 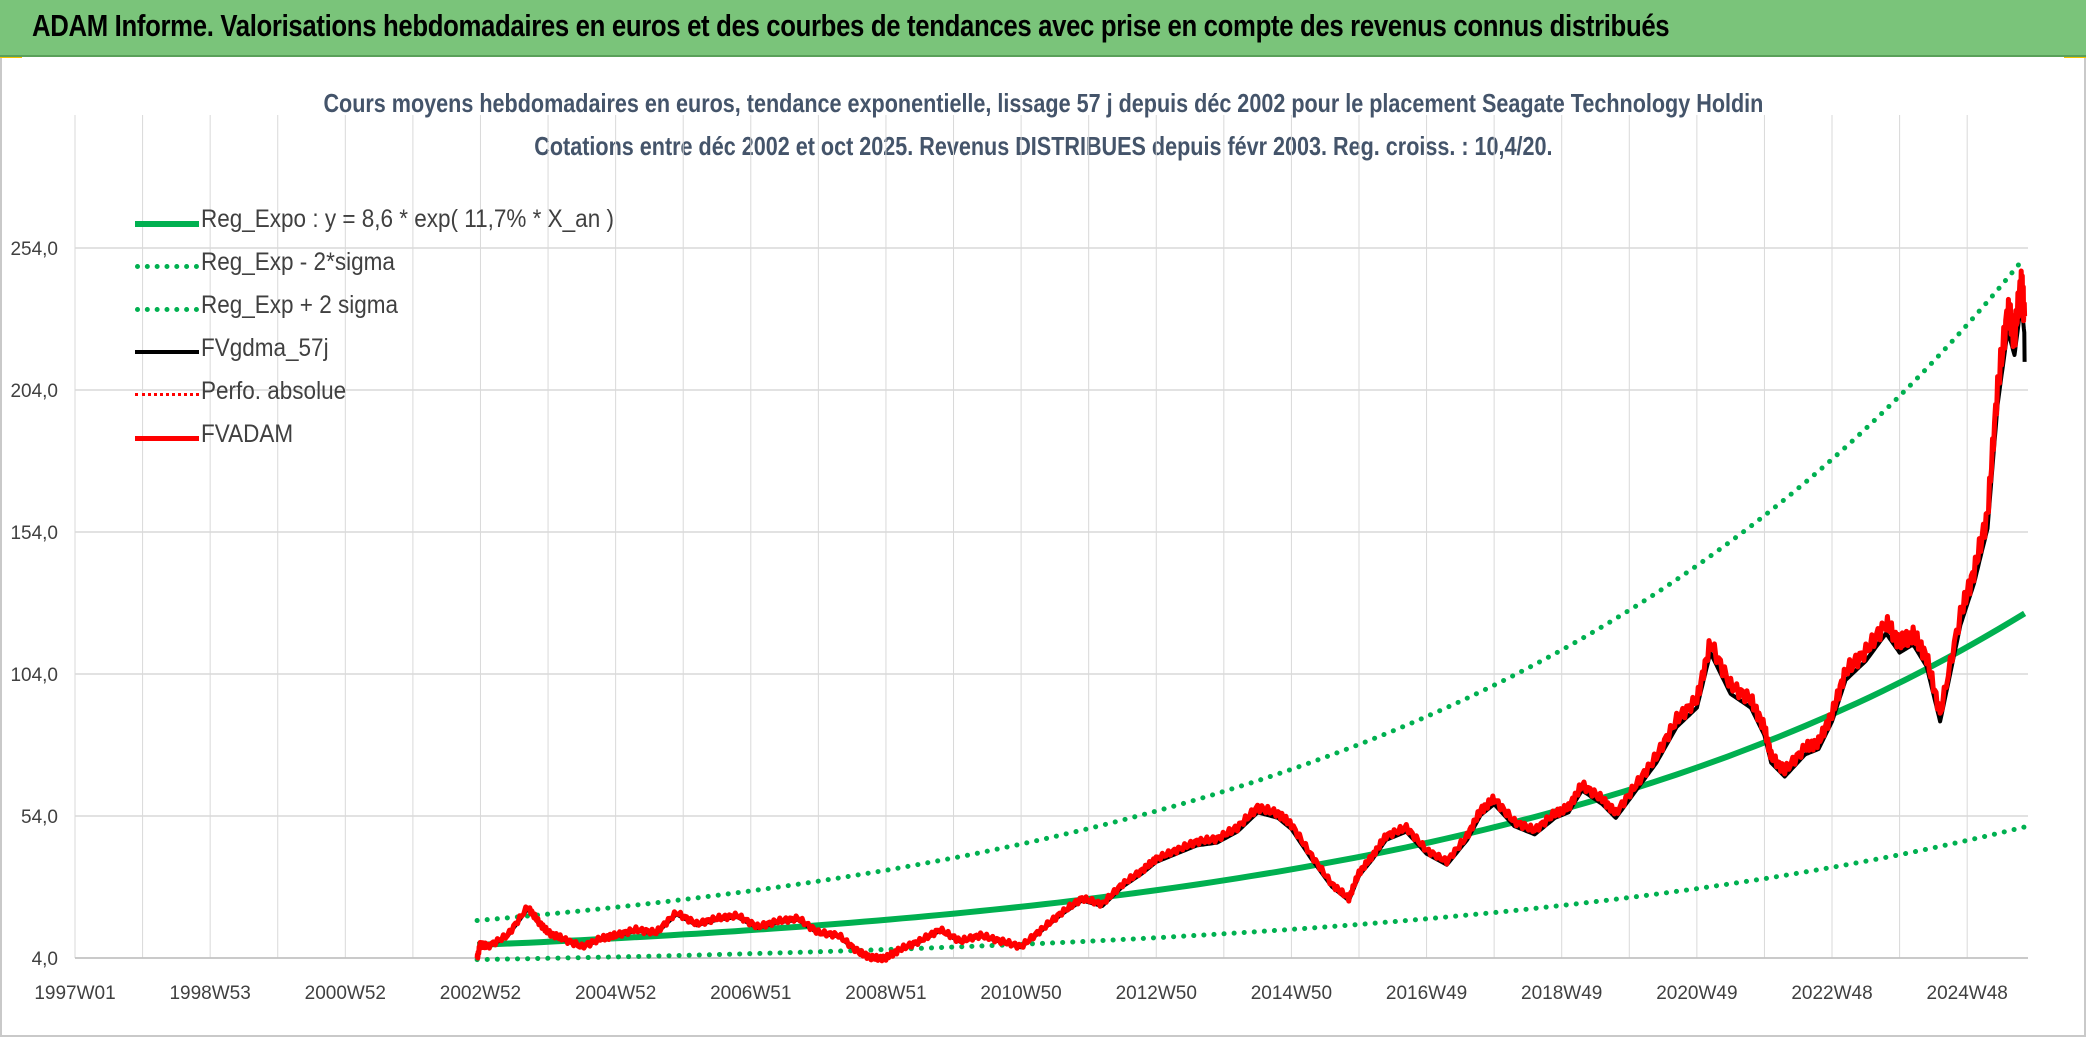 I want to click on y-tick-label: 54,0, so click(x=39, y=817).